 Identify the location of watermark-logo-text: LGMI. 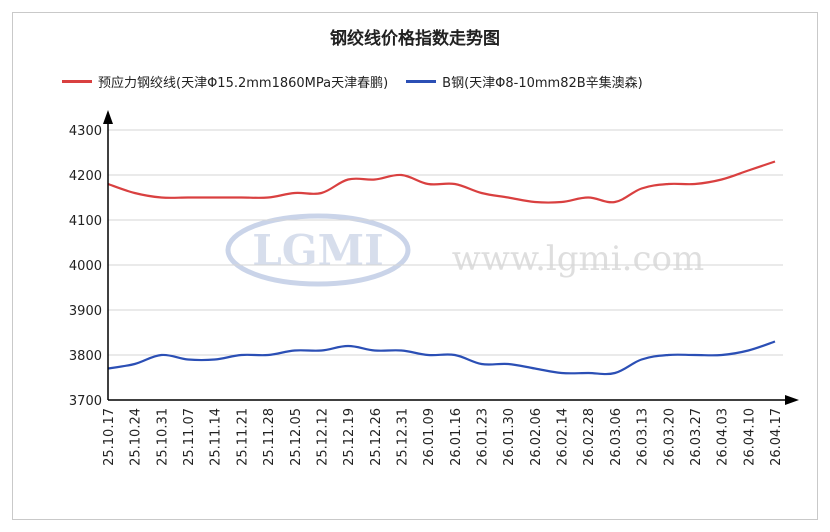
(318, 250).